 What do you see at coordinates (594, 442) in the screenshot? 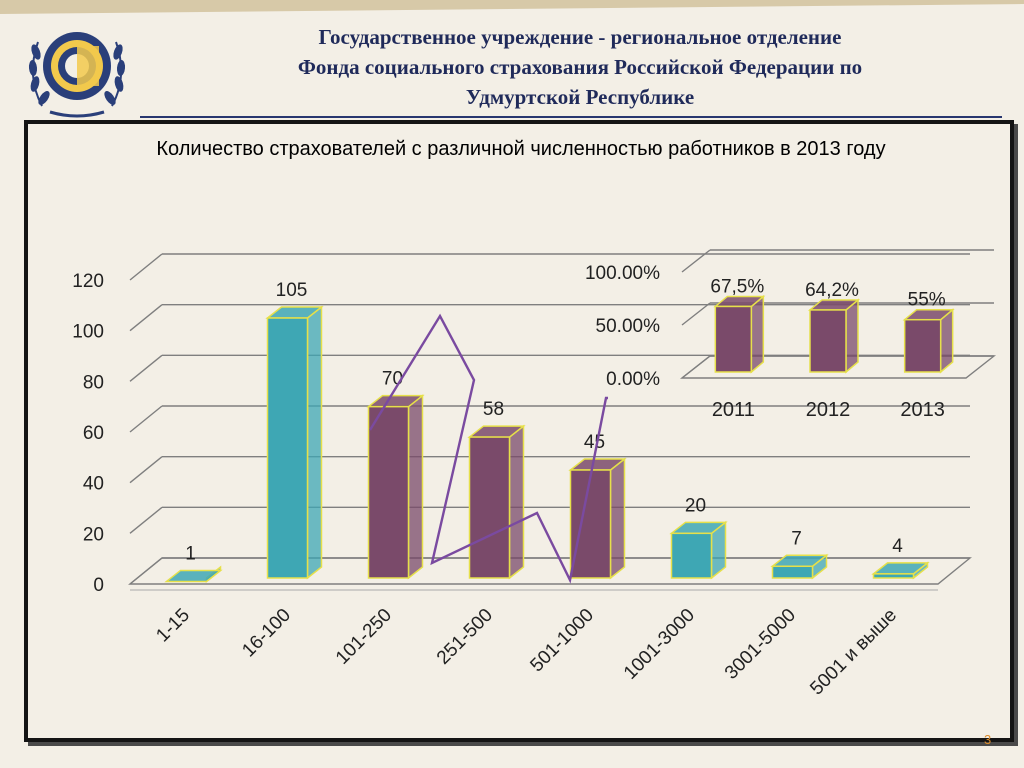
I see `data-label: 45` at bounding box center [594, 442].